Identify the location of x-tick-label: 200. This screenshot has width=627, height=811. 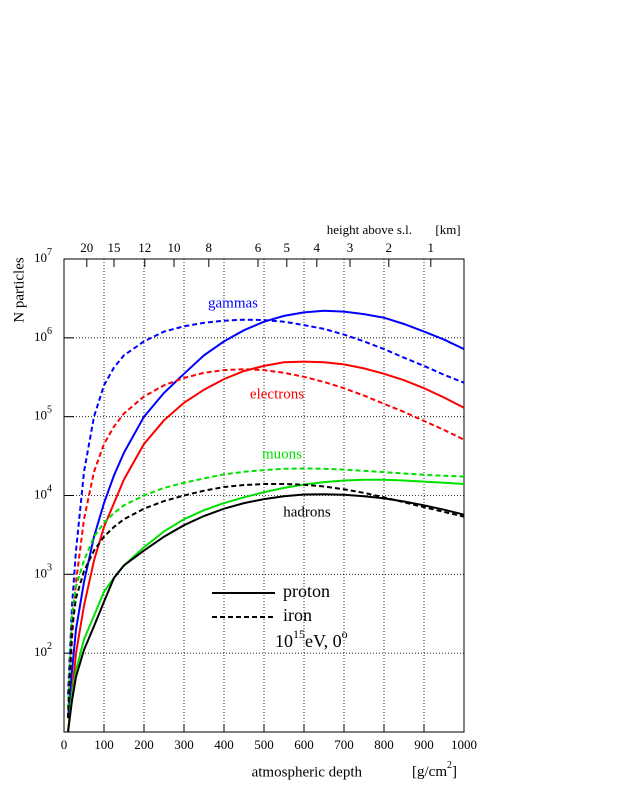
(144, 744).